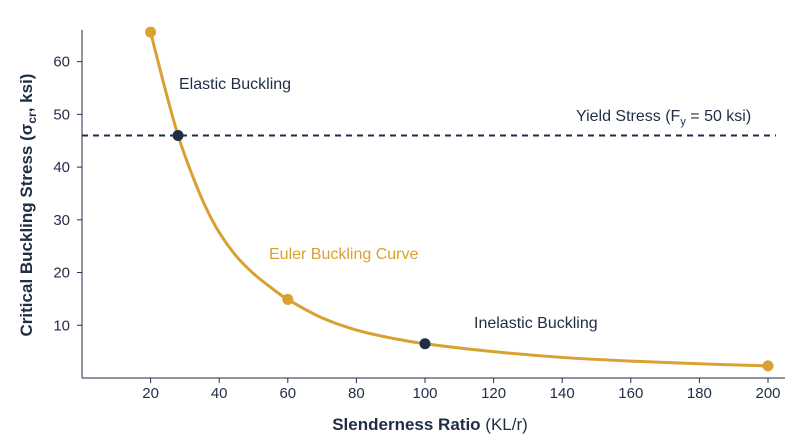 This screenshot has width=800, height=447. Describe the element at coordinates (663, 118) in the screenshot. I see `yield-stress-label: Yield Stress (Fy = 50 ksi)` at that location.